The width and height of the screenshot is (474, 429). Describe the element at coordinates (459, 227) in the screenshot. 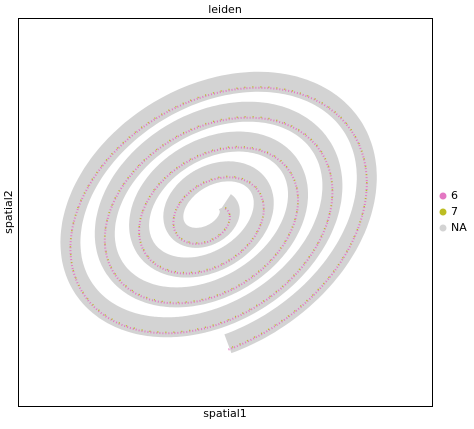

I see `legend-label: NA` at that location.